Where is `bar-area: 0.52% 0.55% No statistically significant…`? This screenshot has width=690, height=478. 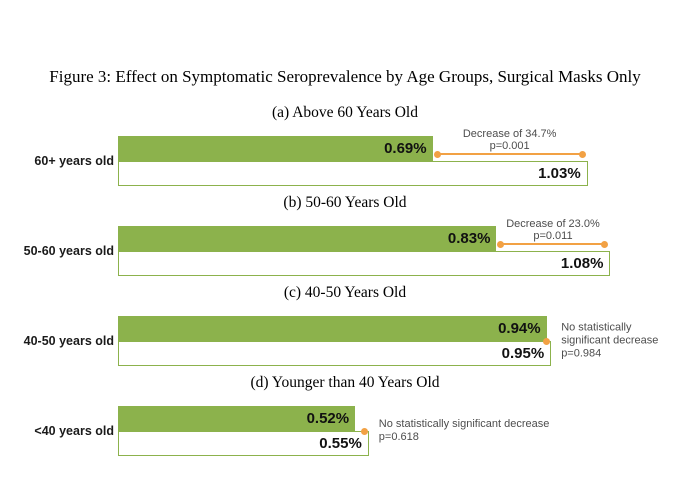
bar-area: 0.52% 0.55% No statistically significant… is located at coordinates (404, 431).